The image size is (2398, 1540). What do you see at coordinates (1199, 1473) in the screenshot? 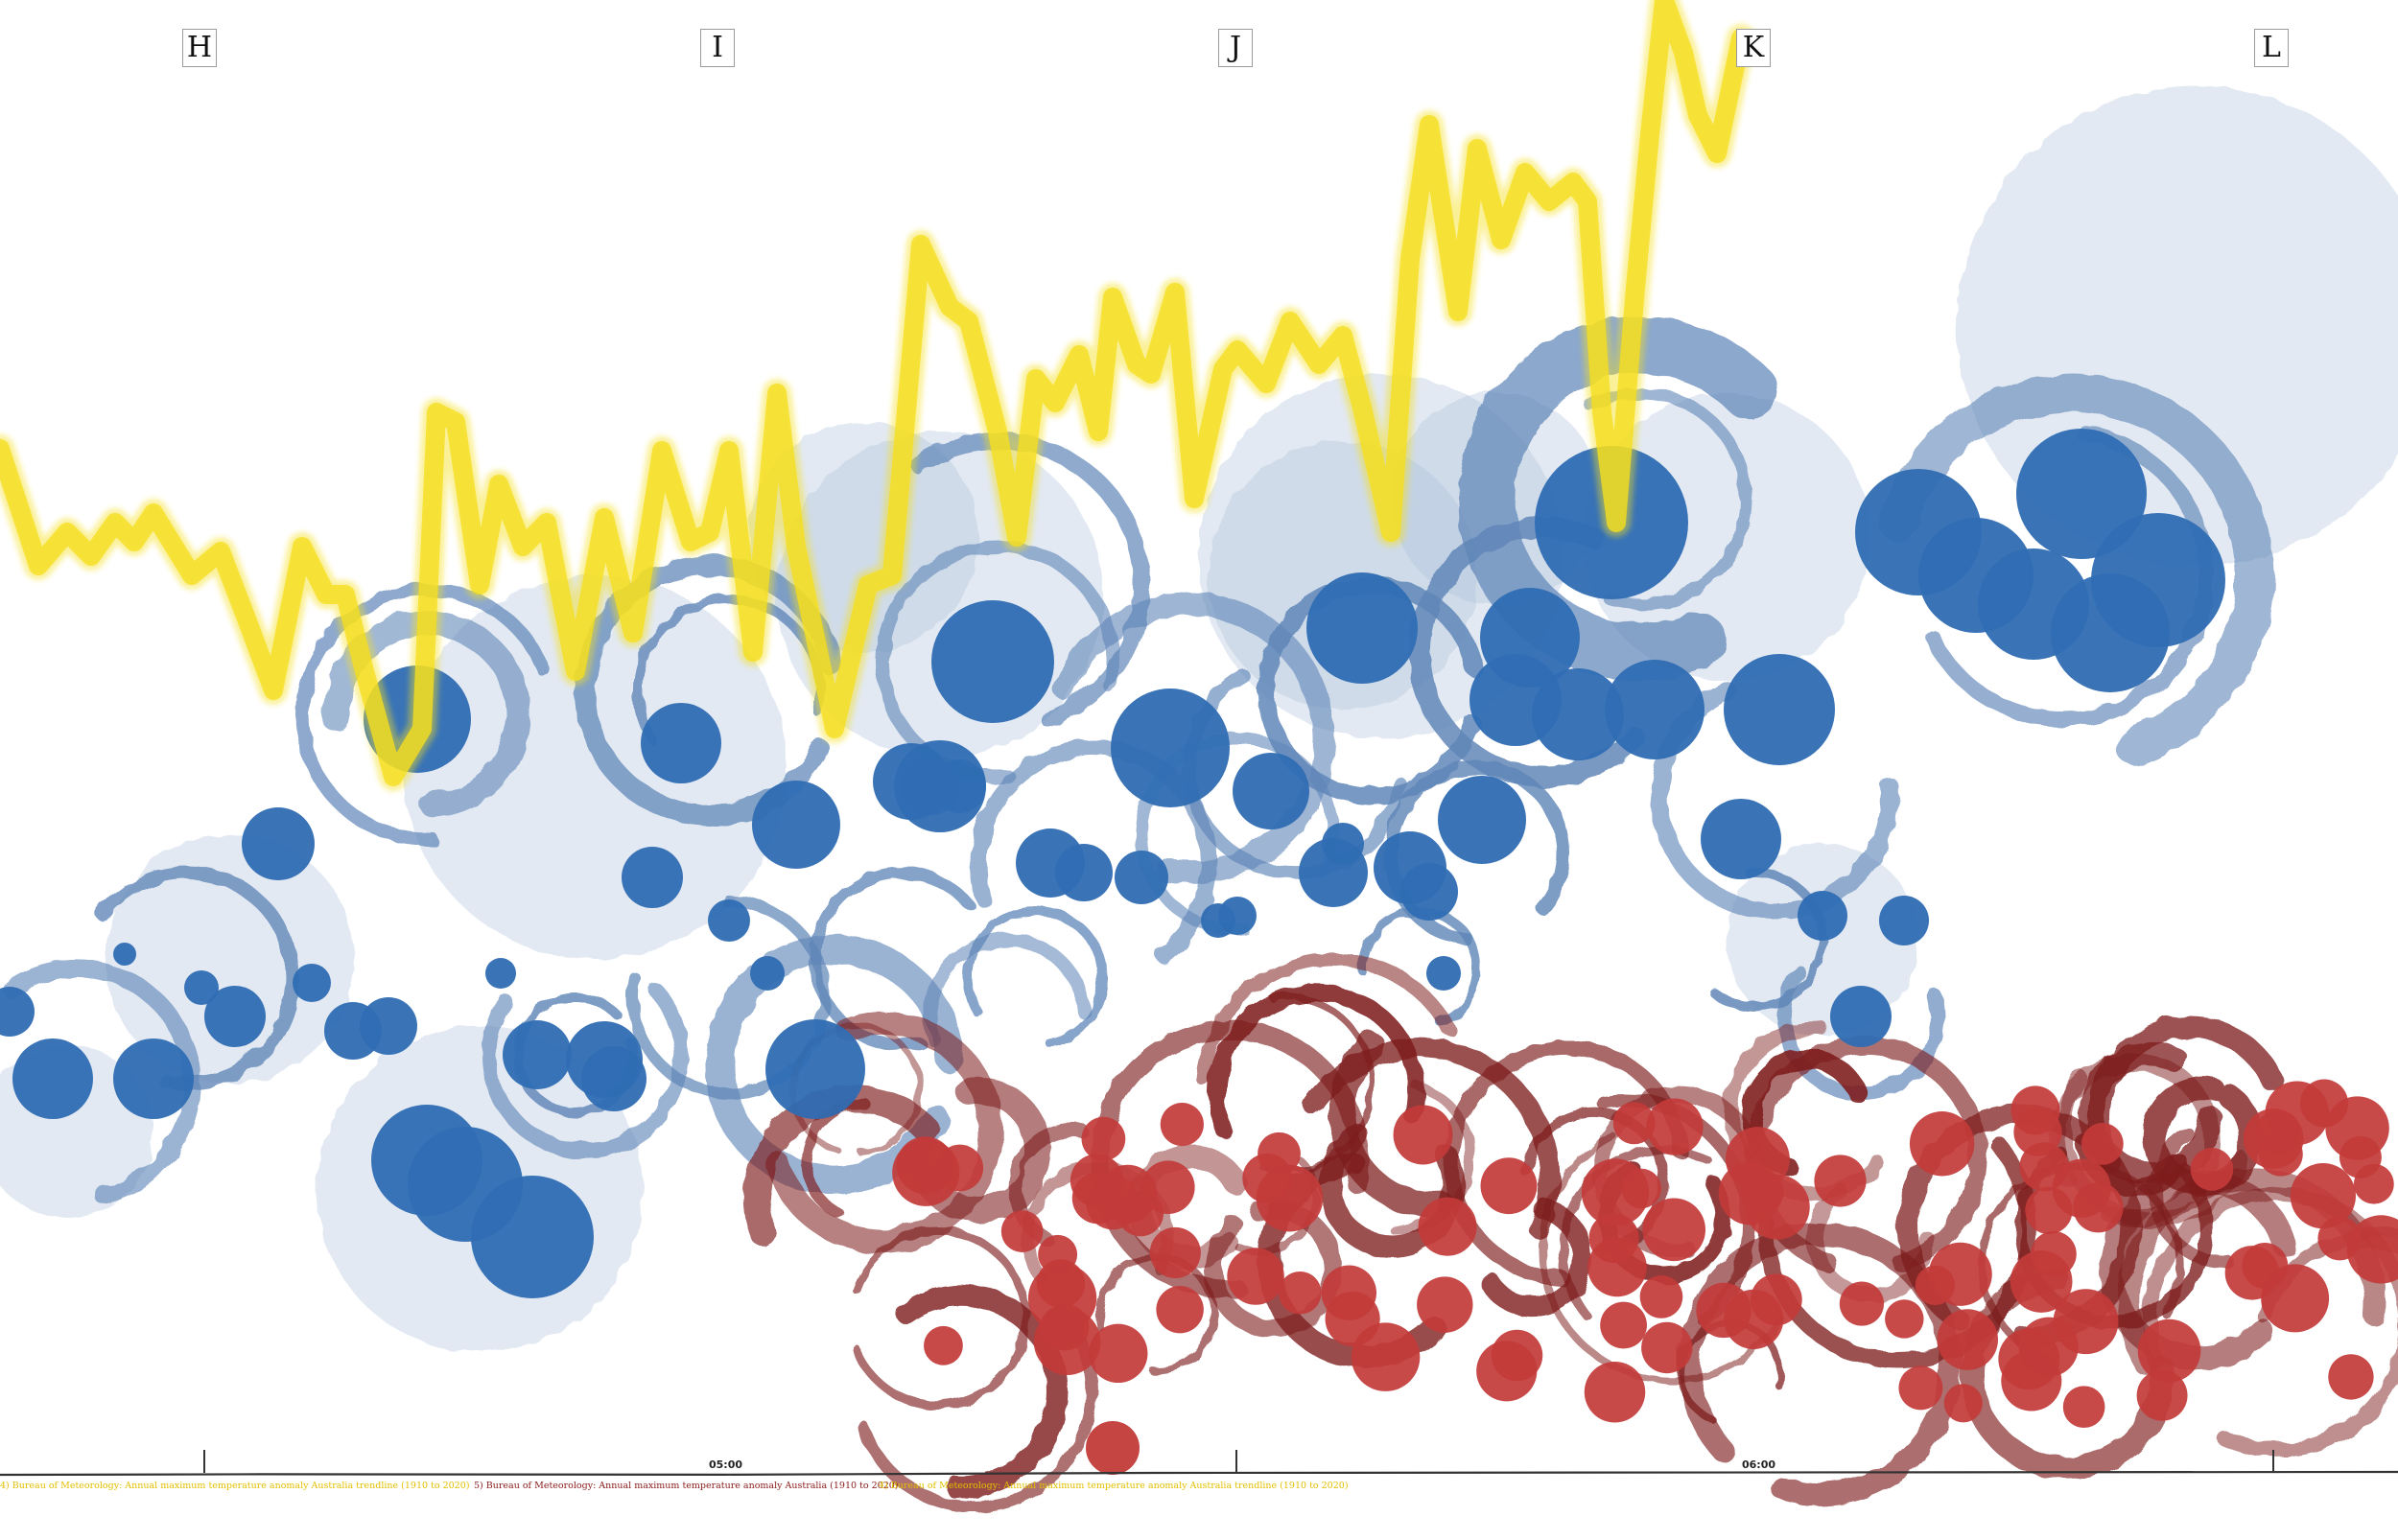
I see `time-axis-line` at bounding box center [1199, 1473].